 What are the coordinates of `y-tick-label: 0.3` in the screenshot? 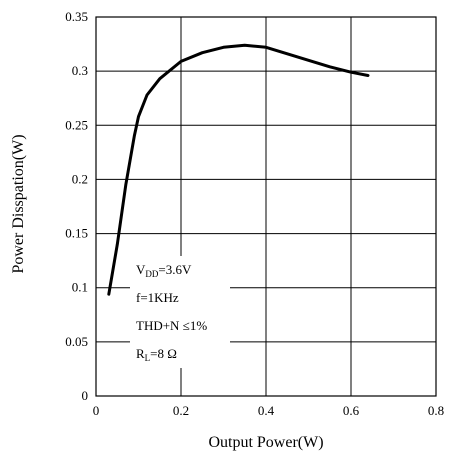 It's located at (80, 70).